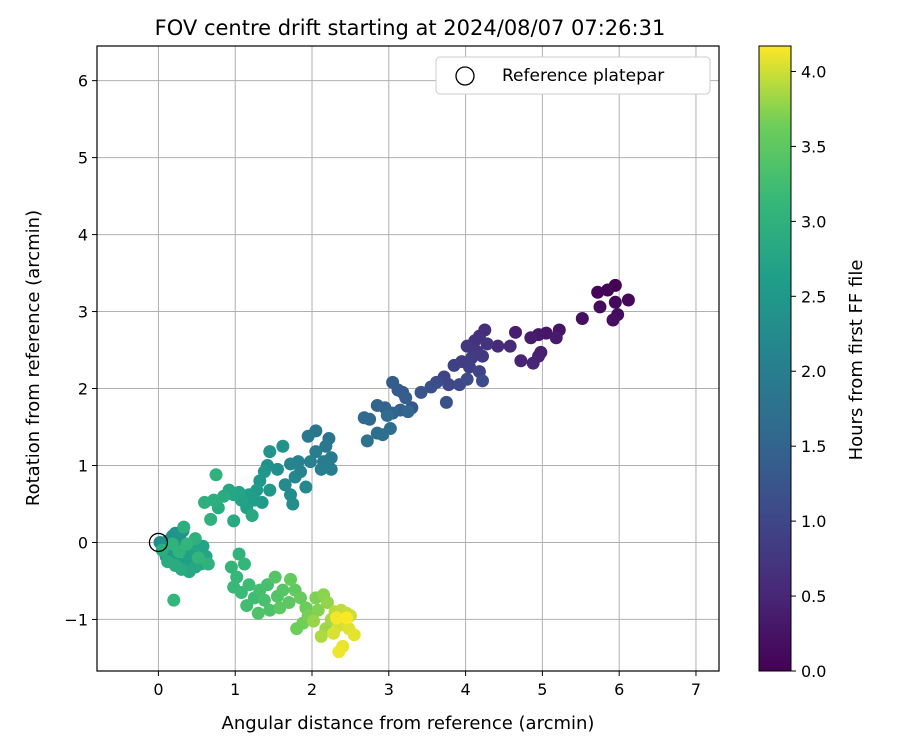 The image size is (900, 750). I want to click on legend: Reference platepar, so click(573, 75).